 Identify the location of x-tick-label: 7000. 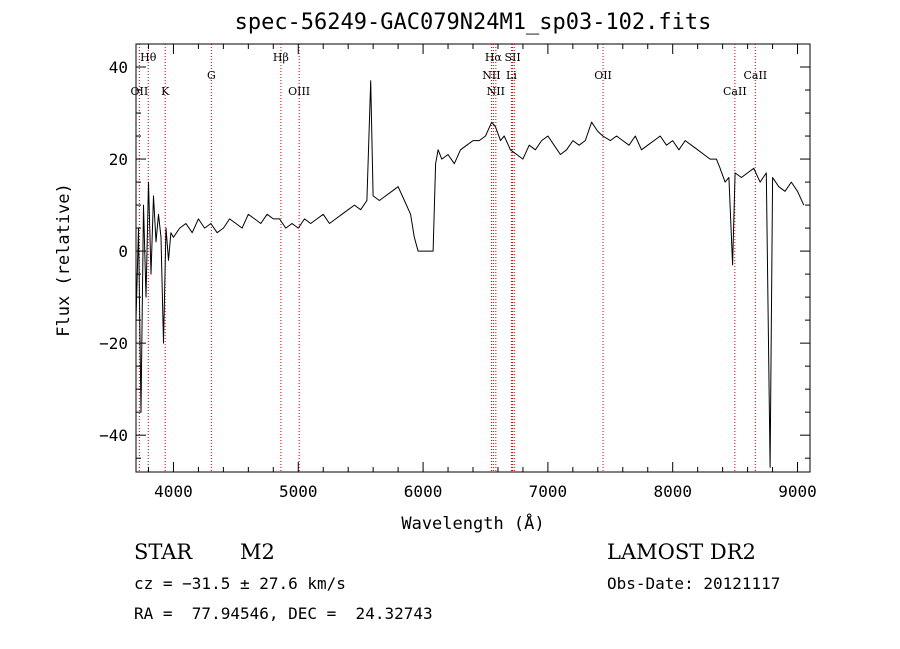
(548, 491).